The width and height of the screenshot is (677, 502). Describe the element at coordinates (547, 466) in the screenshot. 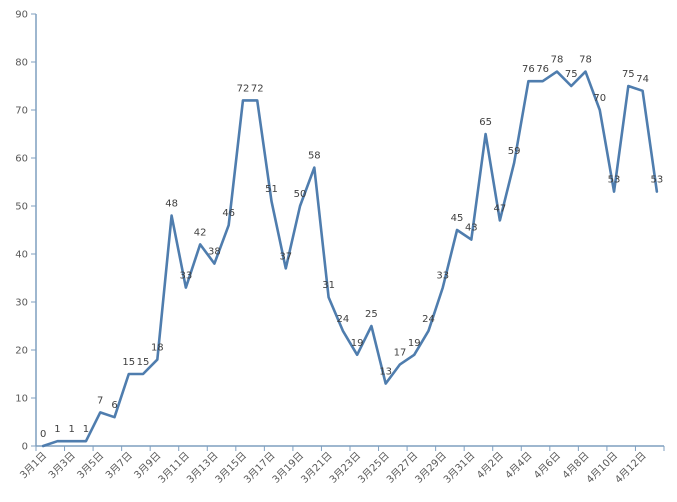

I see `x-tick-label: 4月6日` at that location.